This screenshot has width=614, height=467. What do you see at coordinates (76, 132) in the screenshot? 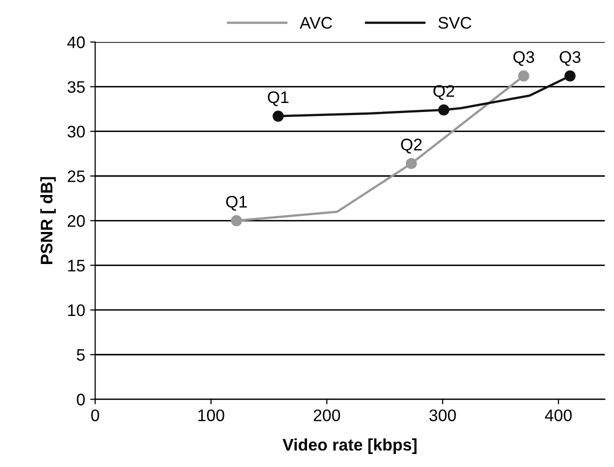
I see `y-tick-label: 30` at bounding box center [76, 132].